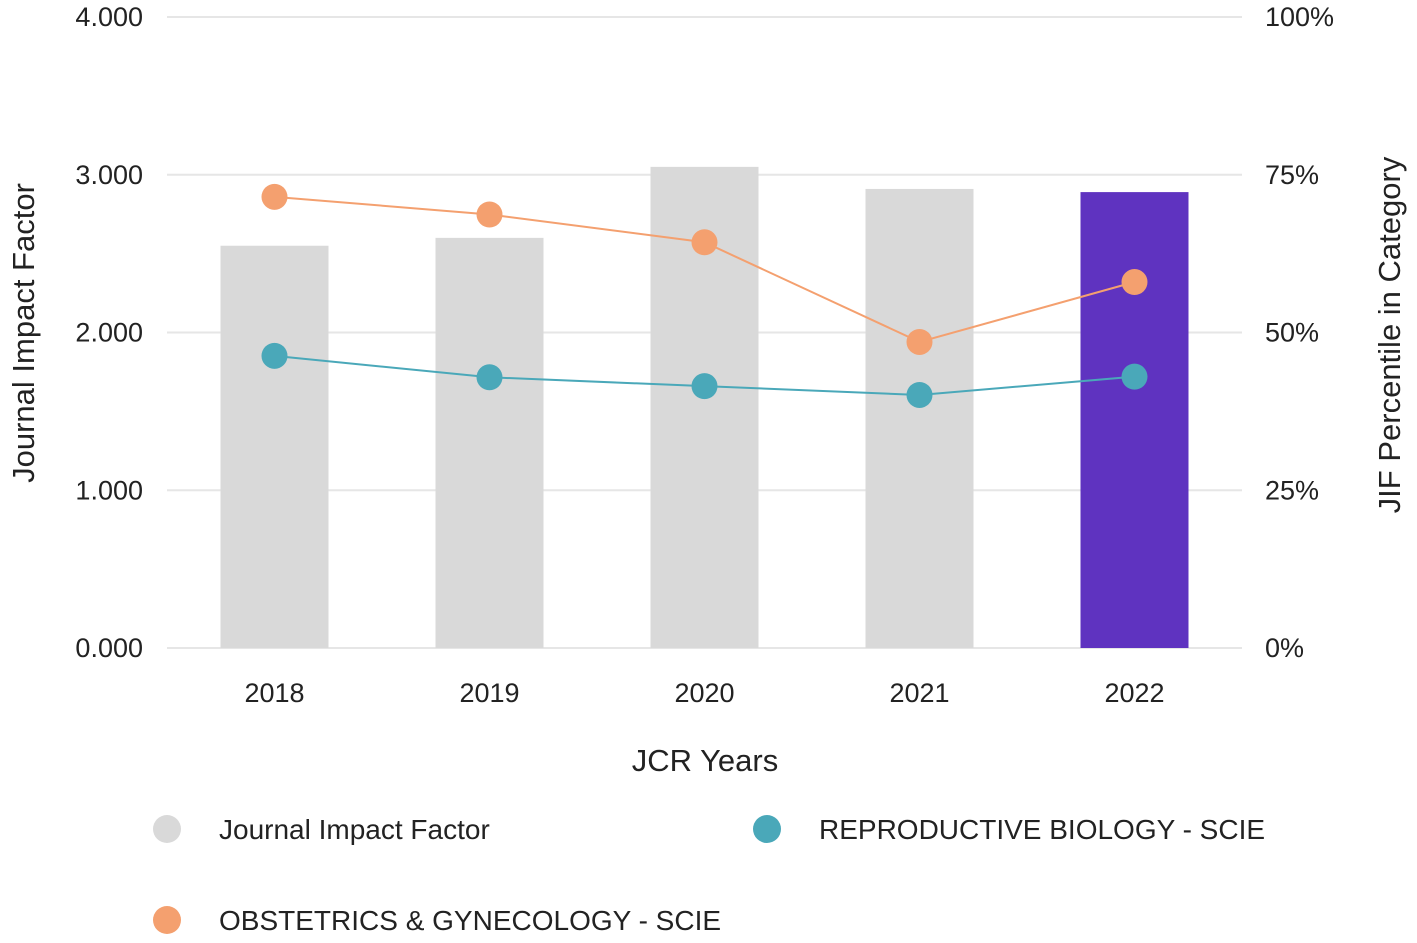  I want to click on legend-swatch-obstetrics, so click(167, 920).